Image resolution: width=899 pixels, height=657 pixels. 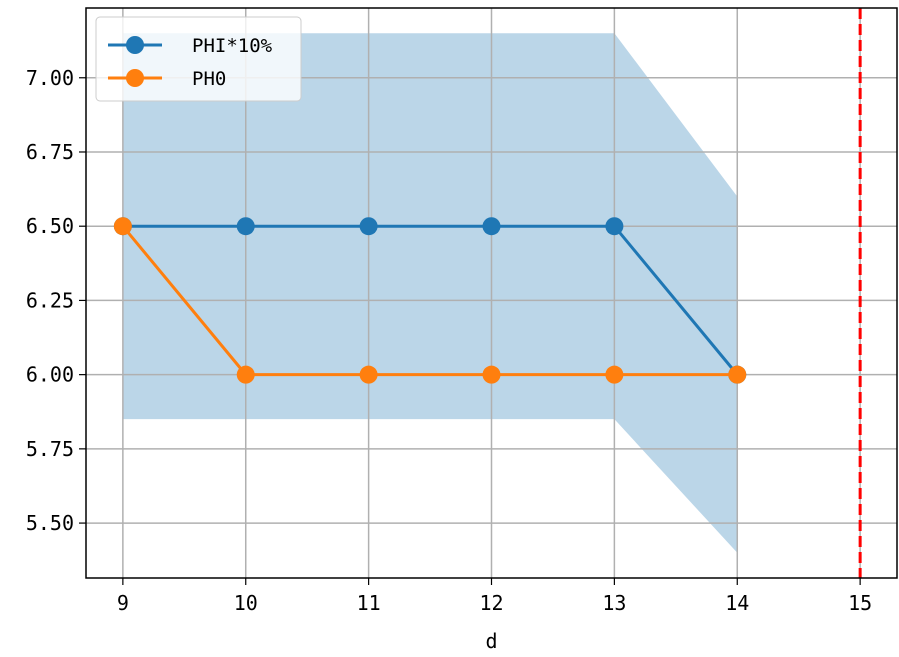 I want to click on x-tick-label: 9, so click(x=123, y=603).